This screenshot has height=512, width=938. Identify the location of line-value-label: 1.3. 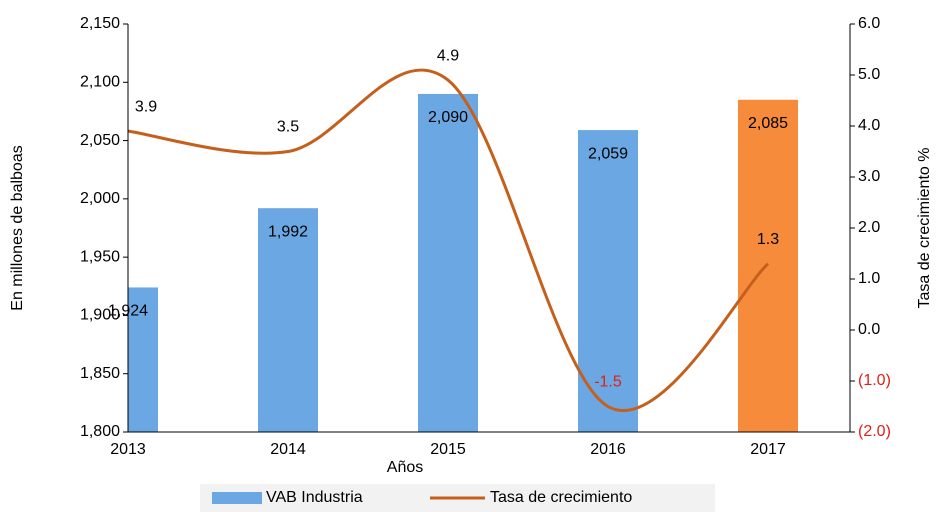
(768, 239).